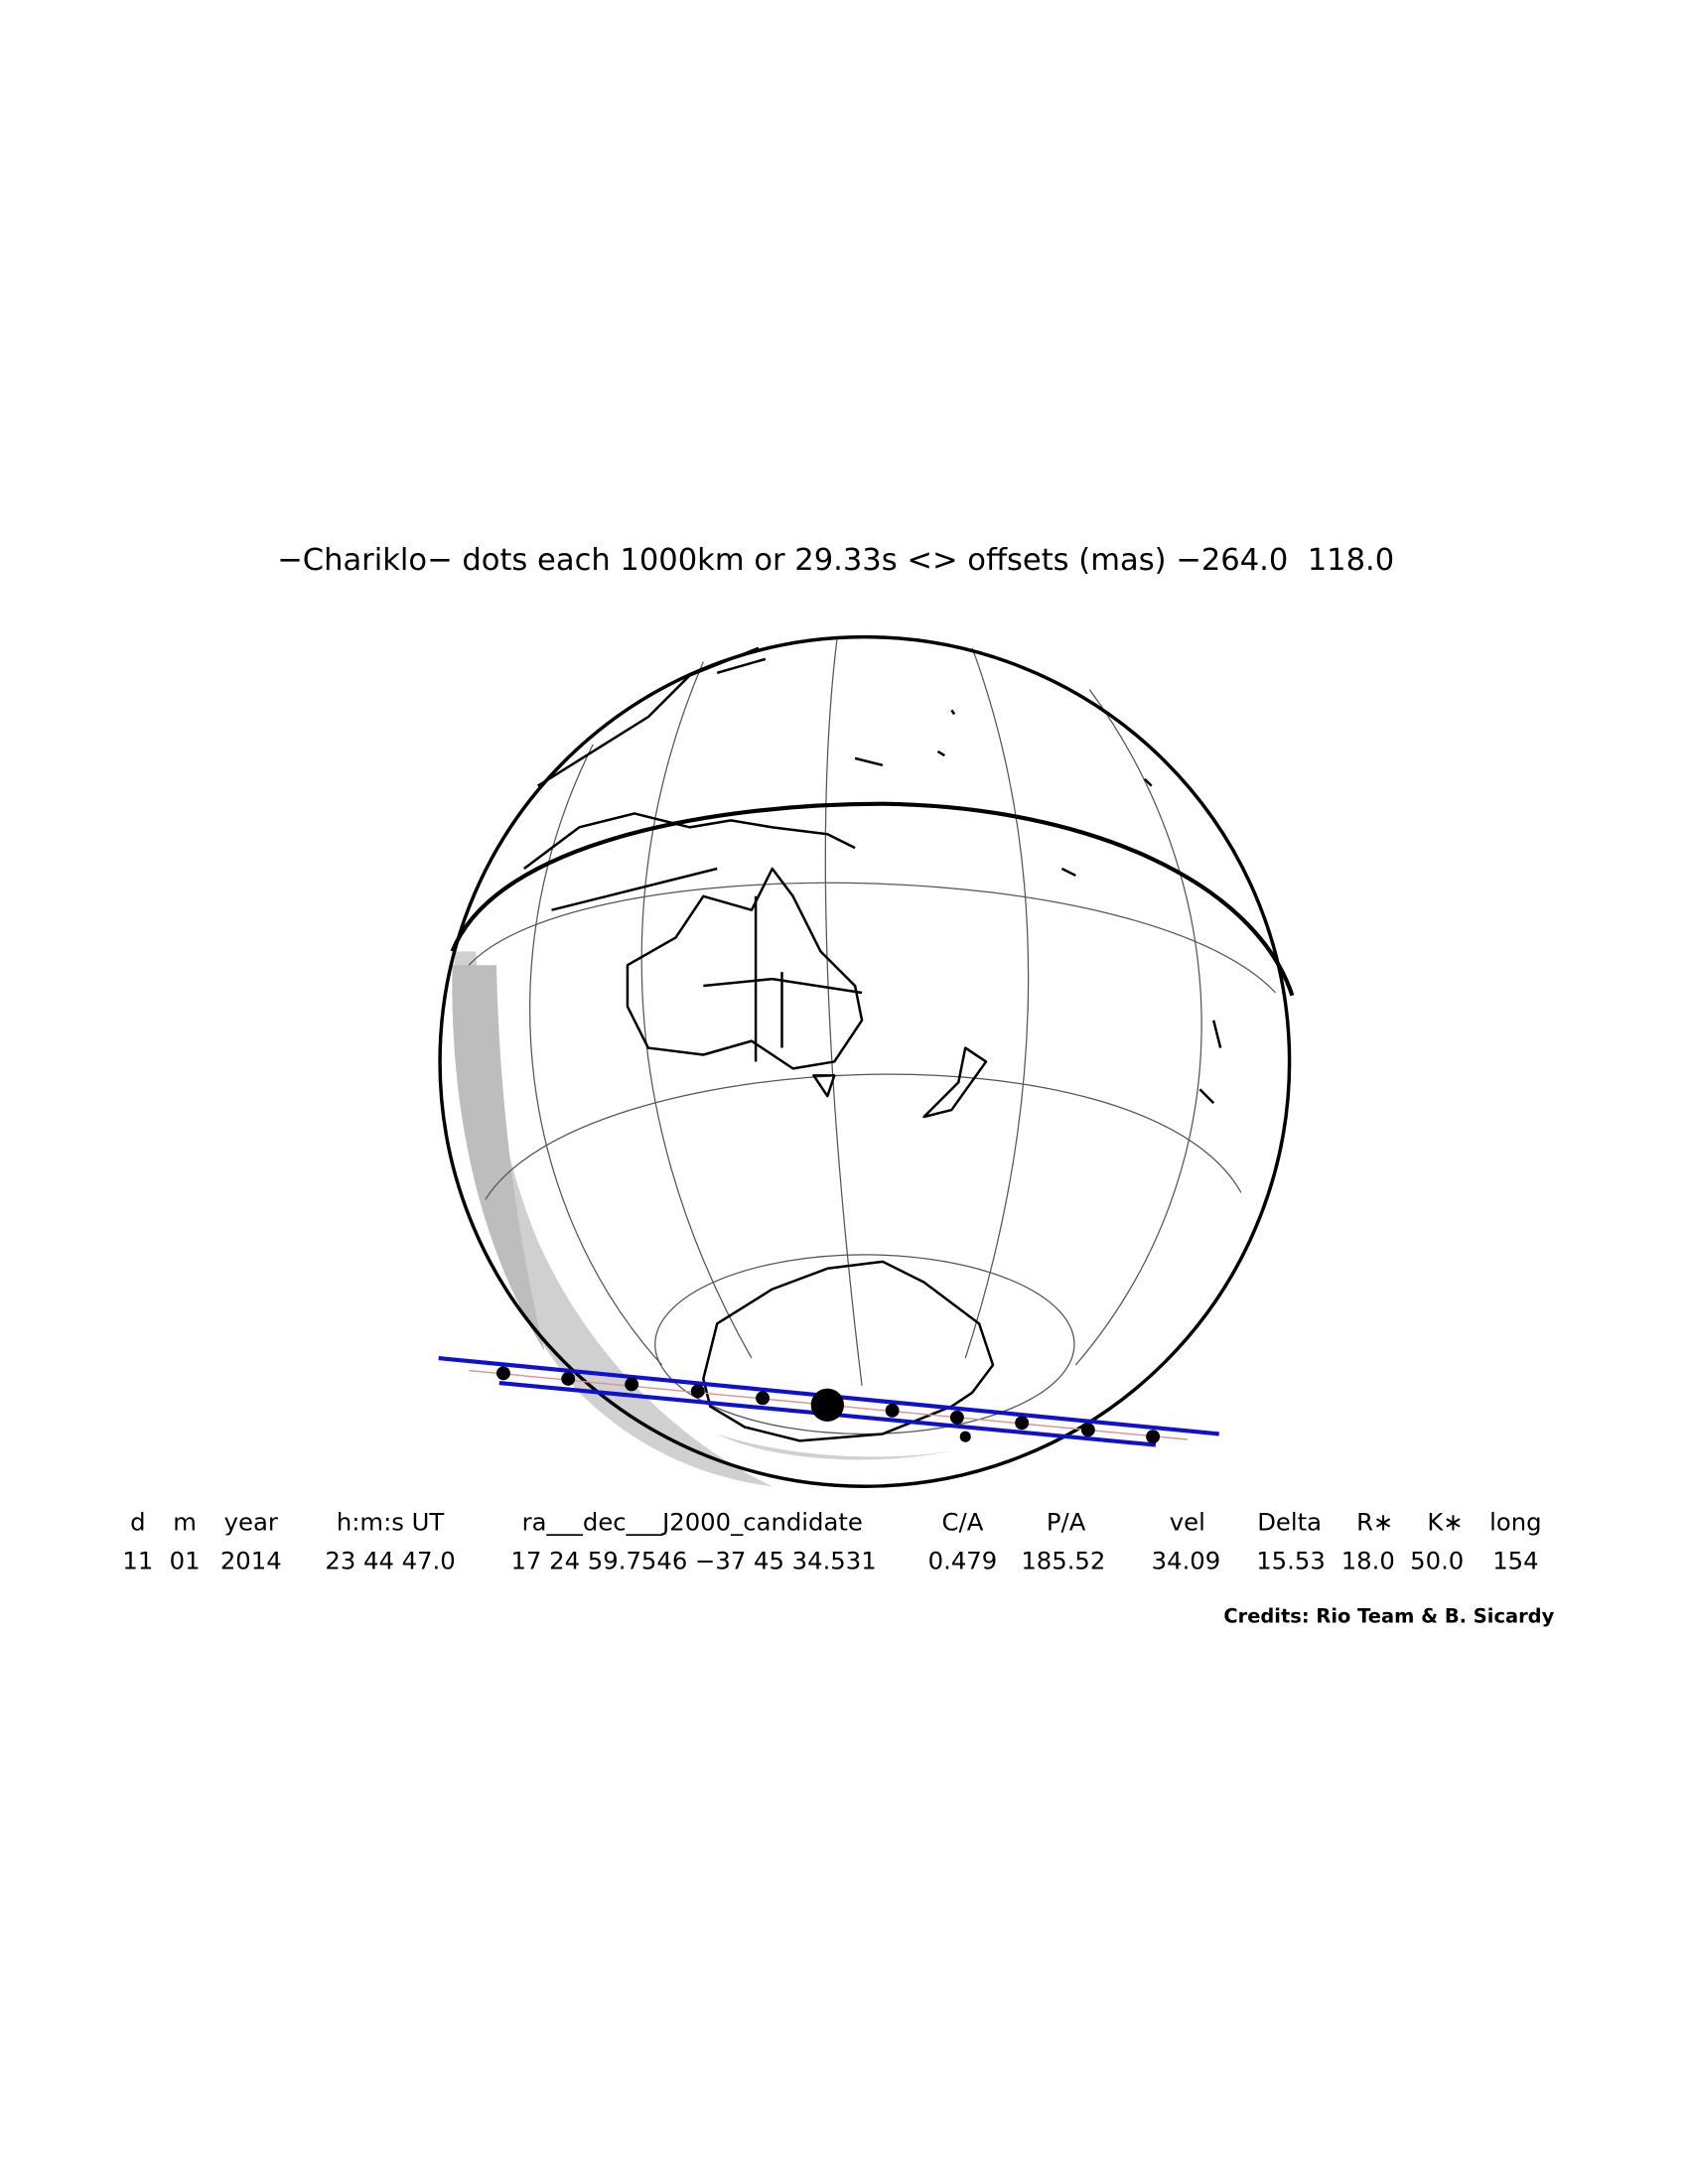 This screenshot has width=1688, height=2184. Describe the element at coordinates (1445, 1522) in the screenshot. I see `table-header: K∗` at that location.